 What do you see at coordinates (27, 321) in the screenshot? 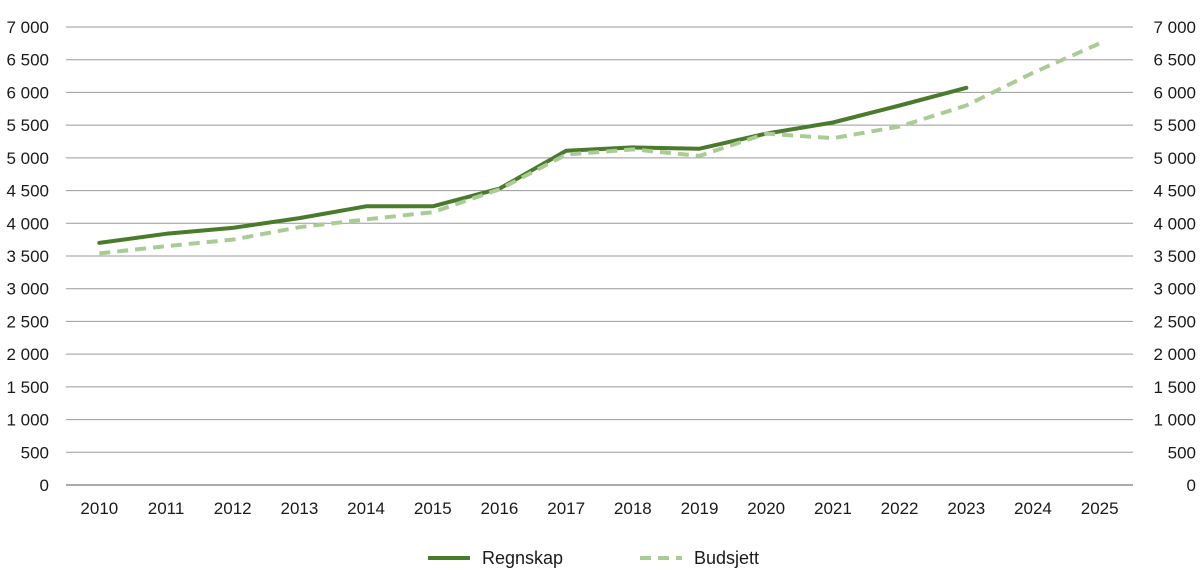
I see `y-tick-label-left: 2 500` at bounding box center [27, 321].